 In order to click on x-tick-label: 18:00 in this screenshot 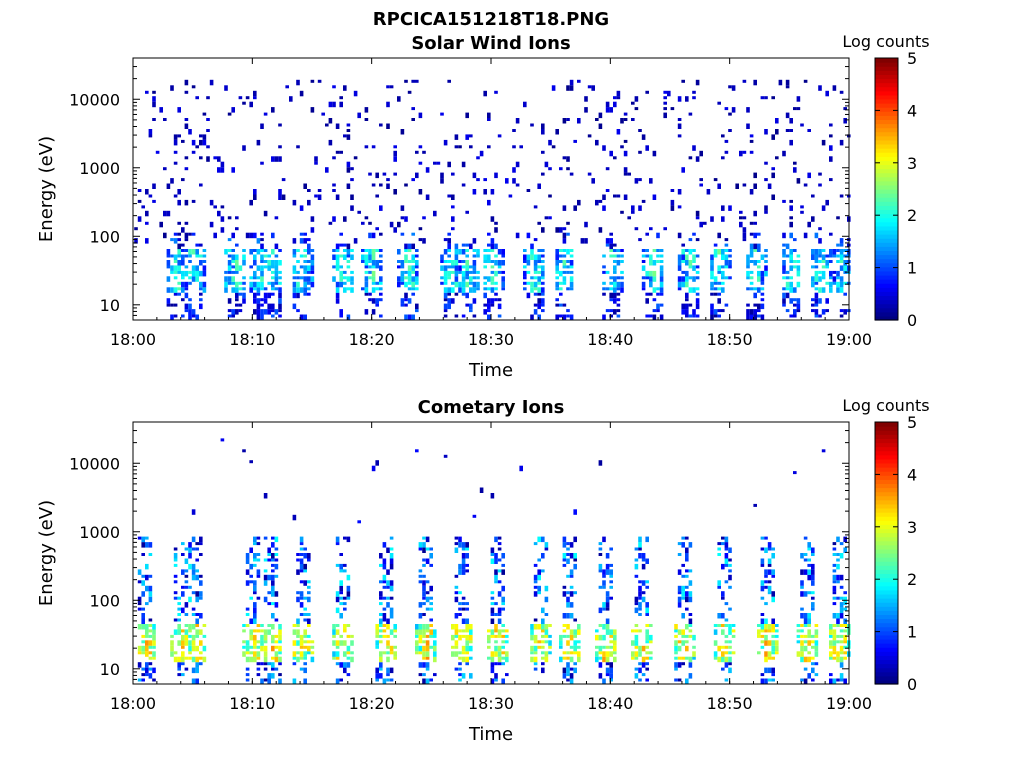, I will do `click(133, 703)`.